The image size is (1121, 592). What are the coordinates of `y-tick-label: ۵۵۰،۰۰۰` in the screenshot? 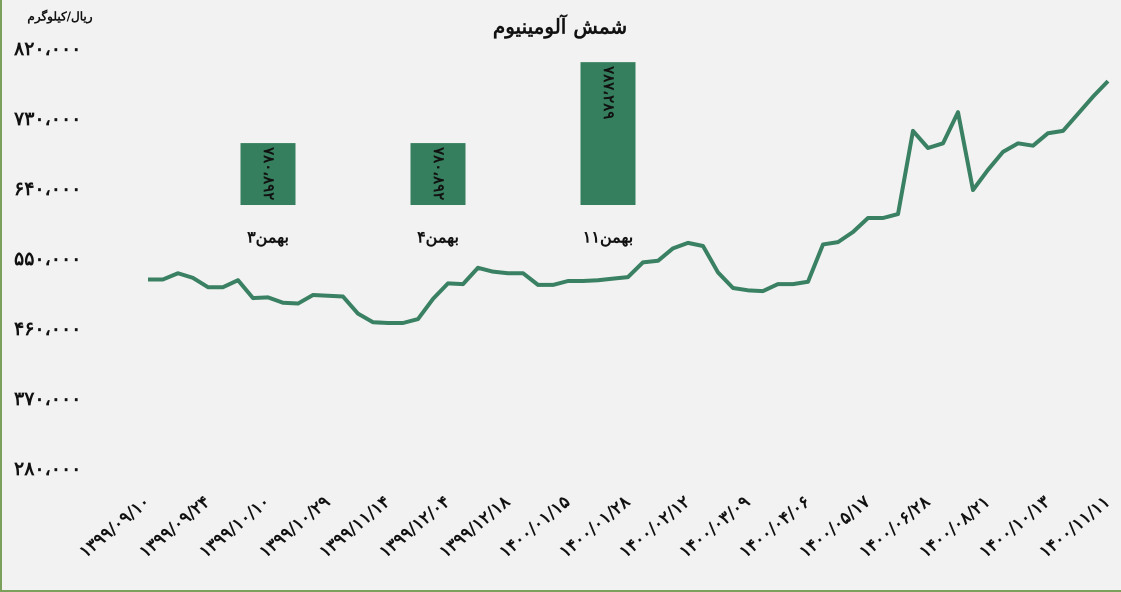 It's located at (47, 259).